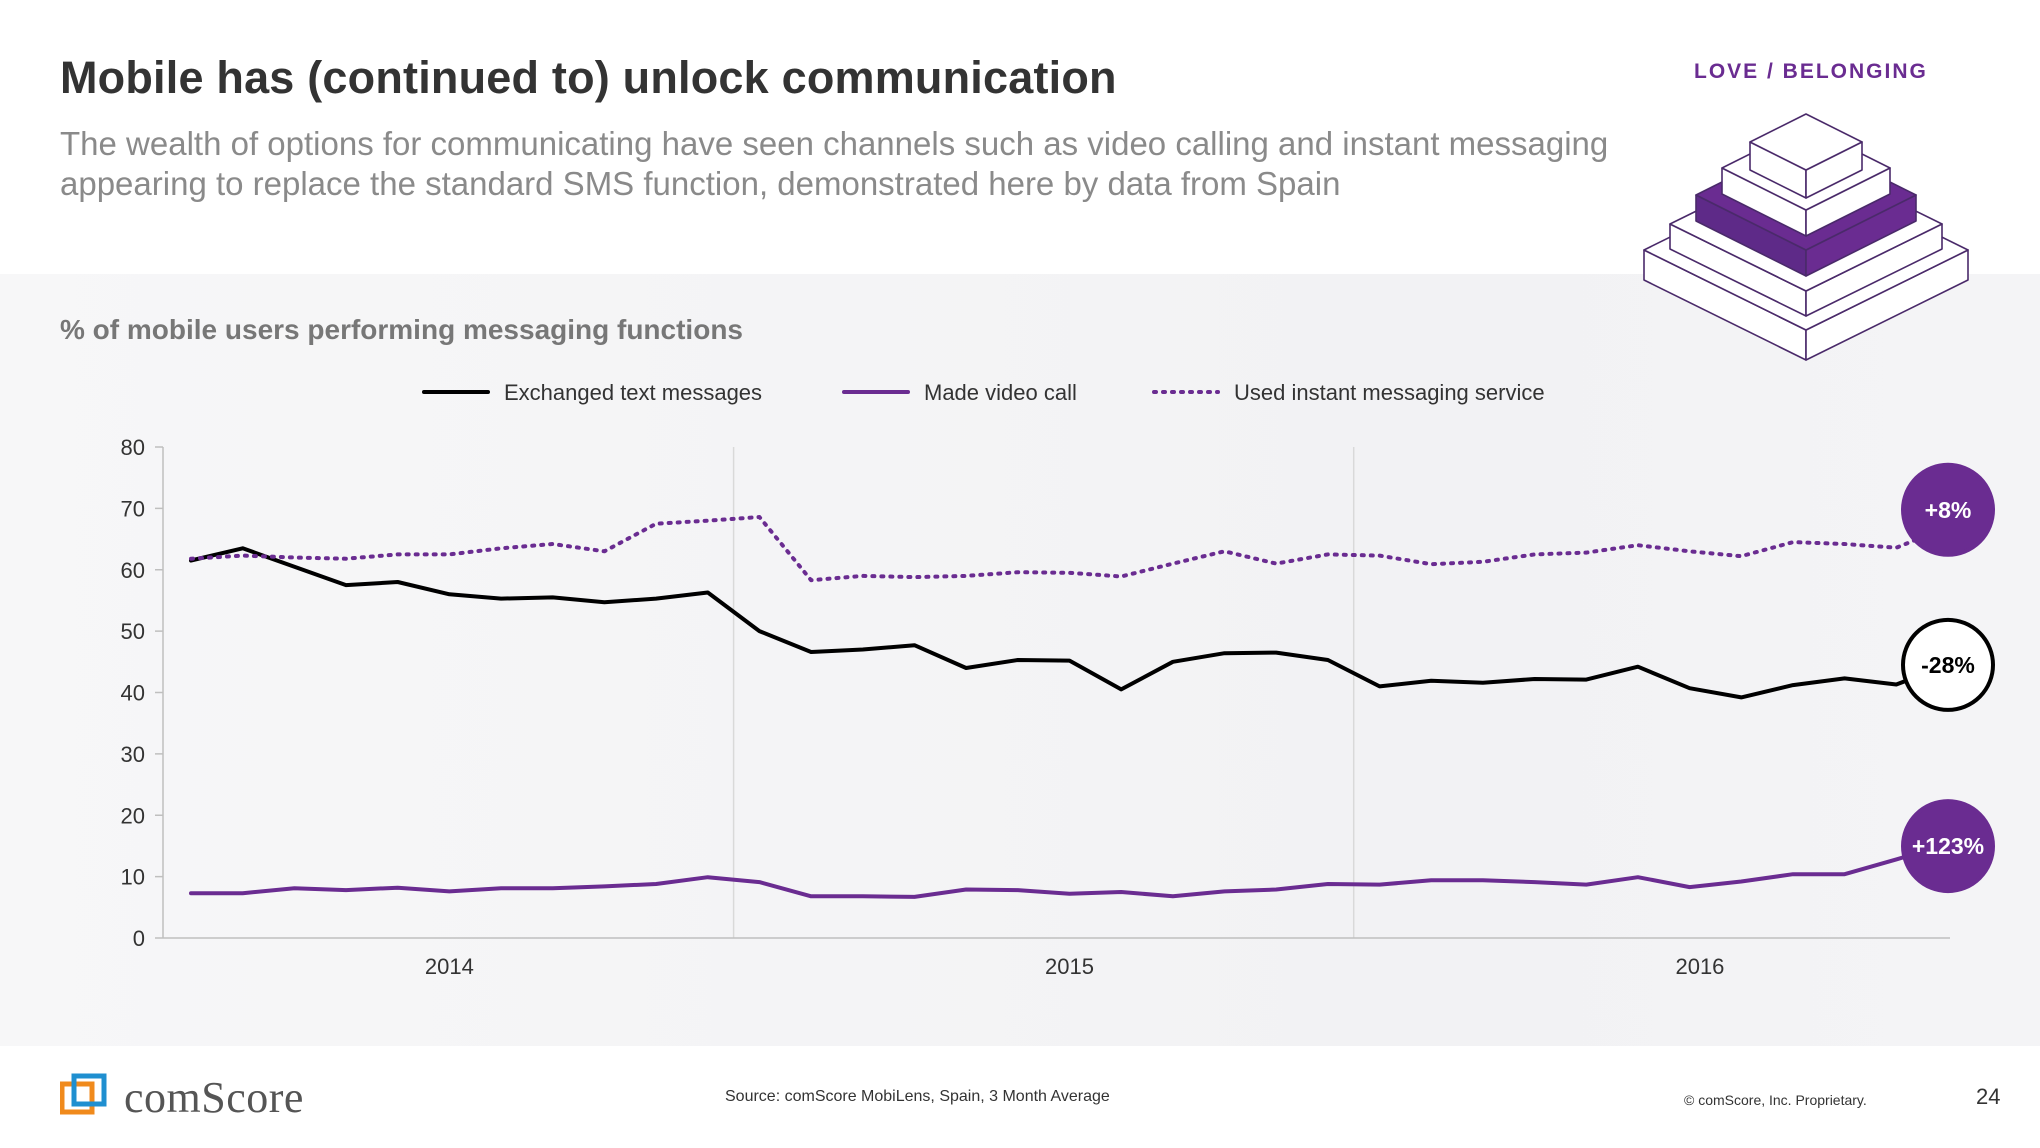 The width and height of the screenshot is (2040, 1148). Describe the element at coordinates (449, 966) in the screenshot. I see `x-tick-label: 2014` at that location.